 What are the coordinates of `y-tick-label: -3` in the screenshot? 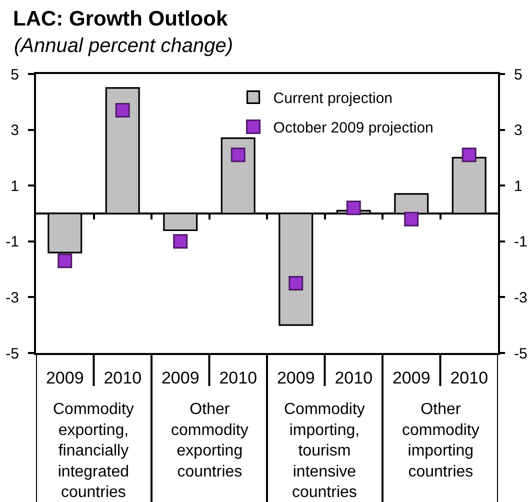 It's located at (12, 297).